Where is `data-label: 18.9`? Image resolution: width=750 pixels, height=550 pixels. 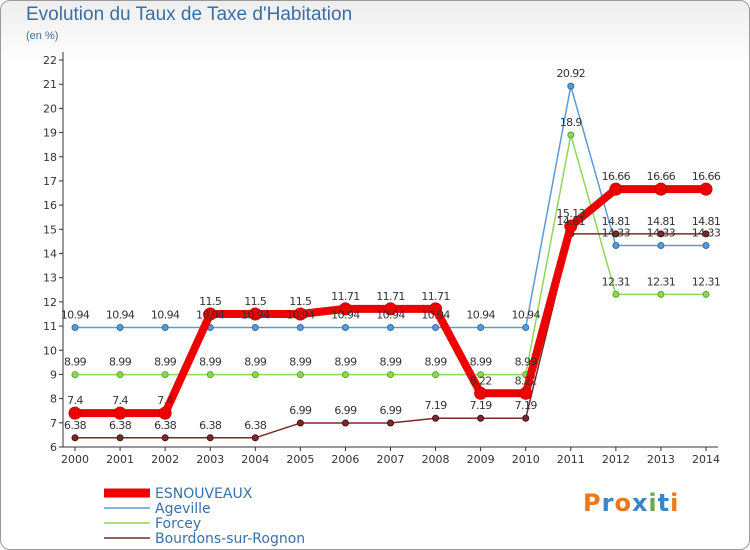 data-label: 18.9 is located at coordinates (571, 122).